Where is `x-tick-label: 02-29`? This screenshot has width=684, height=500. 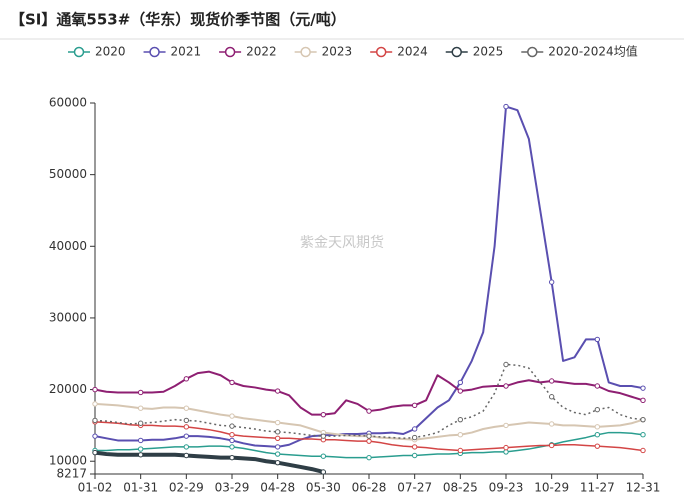 x-tick-label: 02-29 is located at coordinates (186, 488).